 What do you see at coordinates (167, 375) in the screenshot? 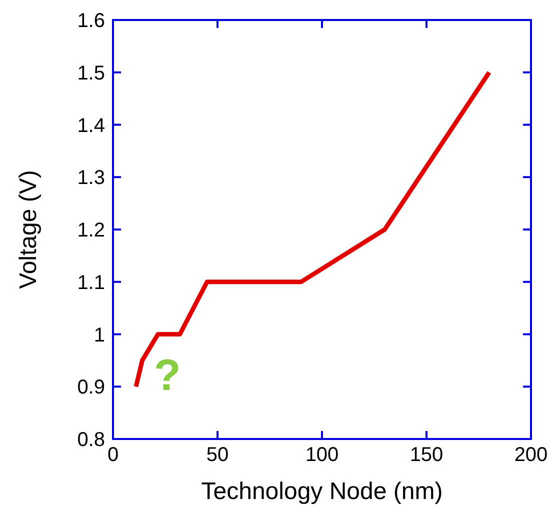
I see `annotation: ?` at bounding box center [167, 375].